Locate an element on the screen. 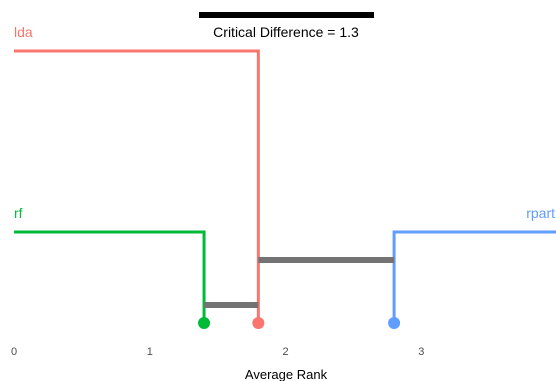 Image resolution: width=556 pixels, height=381 pixels. learner-label-rf: rf is located at coordinates (18, 213).